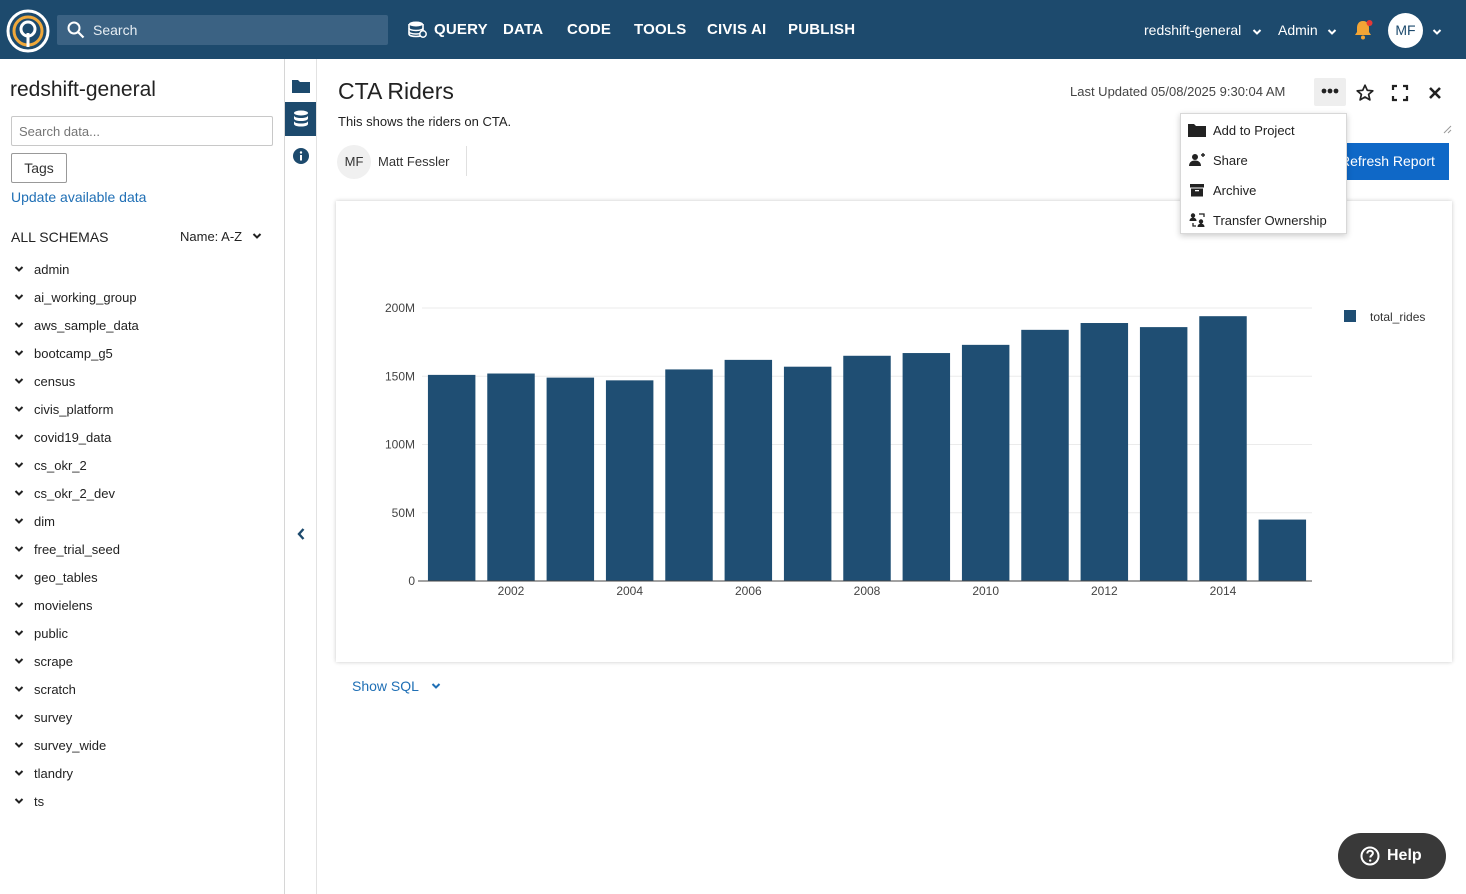 The width and height of the screenshot is (1466, 894). I want to click on rail-info-button, so click(300, 156).